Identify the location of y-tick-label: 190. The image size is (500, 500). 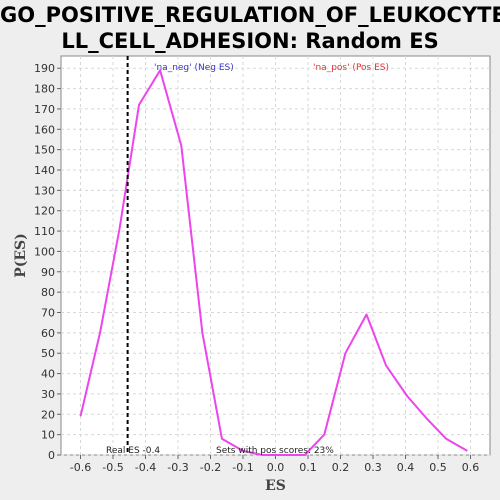
(44, 68).